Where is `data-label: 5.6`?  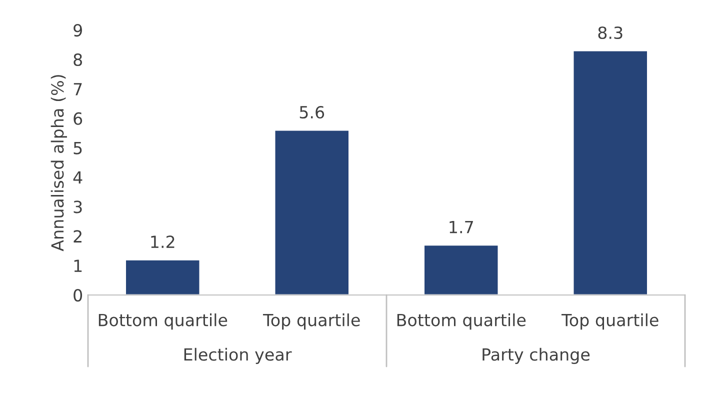 data-label: 5.6 is located at coordinates (312, 112).